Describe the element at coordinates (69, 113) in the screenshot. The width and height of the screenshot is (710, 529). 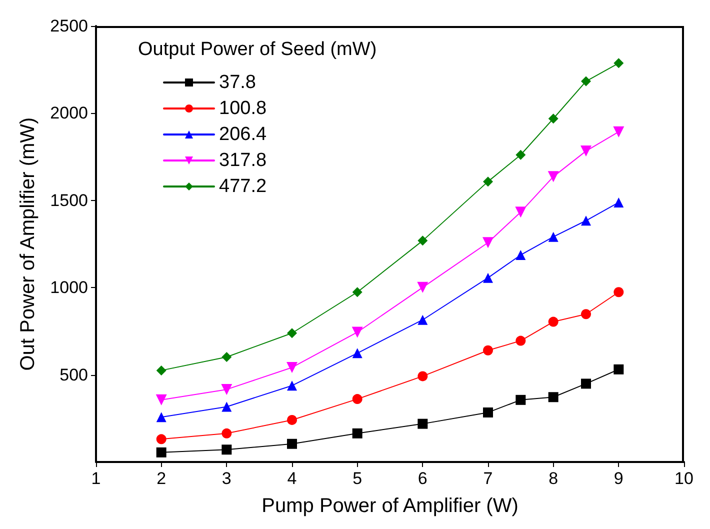
I see `y-tick-label: 2000` at that location.